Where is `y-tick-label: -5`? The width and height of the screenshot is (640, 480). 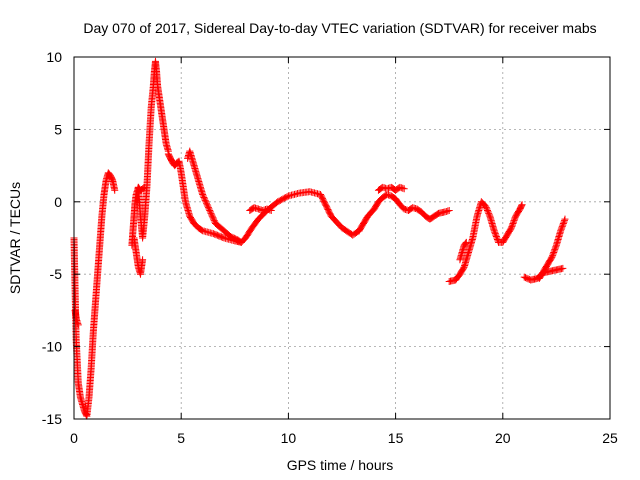 y-tick-label: -5 is located at coordinates (56, 274).